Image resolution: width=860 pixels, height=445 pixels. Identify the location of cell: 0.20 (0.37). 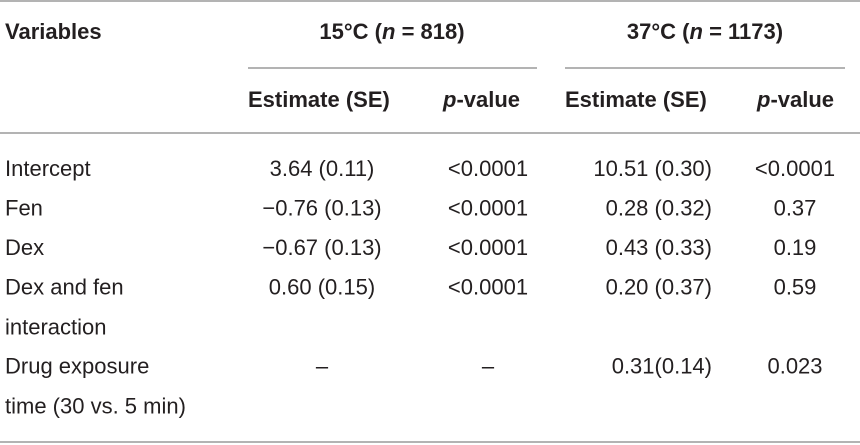
(659, 286).